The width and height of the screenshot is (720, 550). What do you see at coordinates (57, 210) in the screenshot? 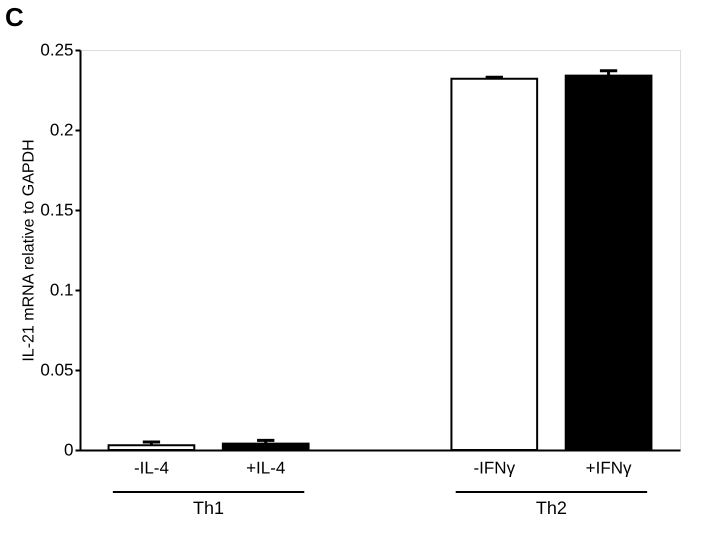
I see `y-tick-label: 0.15` at bounding box center [57, 210].